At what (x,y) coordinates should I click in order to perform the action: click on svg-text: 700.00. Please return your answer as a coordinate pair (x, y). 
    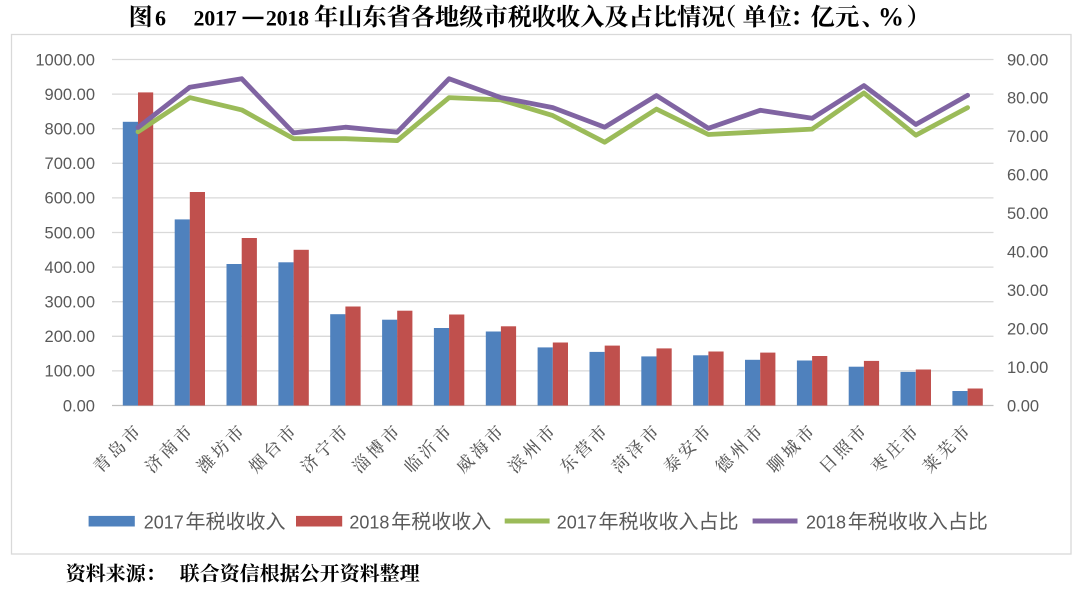
    Looking at the image, I should click on (70, 164).